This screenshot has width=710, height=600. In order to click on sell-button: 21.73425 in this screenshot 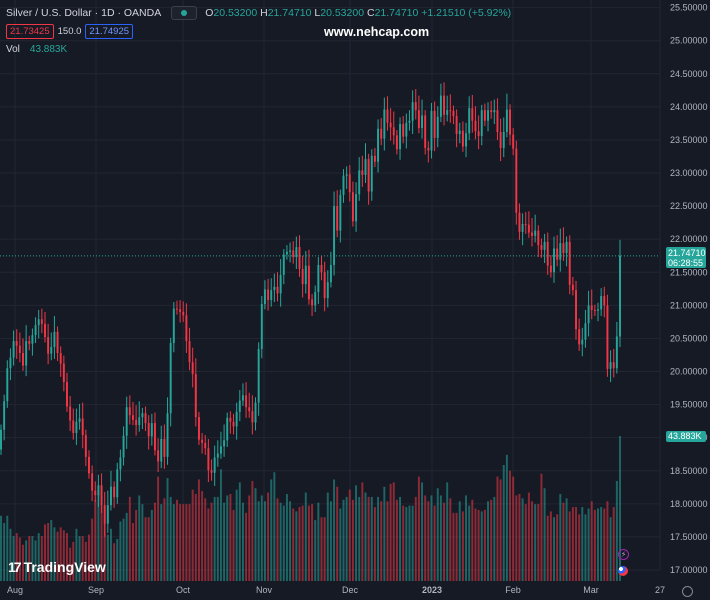, I will do `click(30, 31)`.